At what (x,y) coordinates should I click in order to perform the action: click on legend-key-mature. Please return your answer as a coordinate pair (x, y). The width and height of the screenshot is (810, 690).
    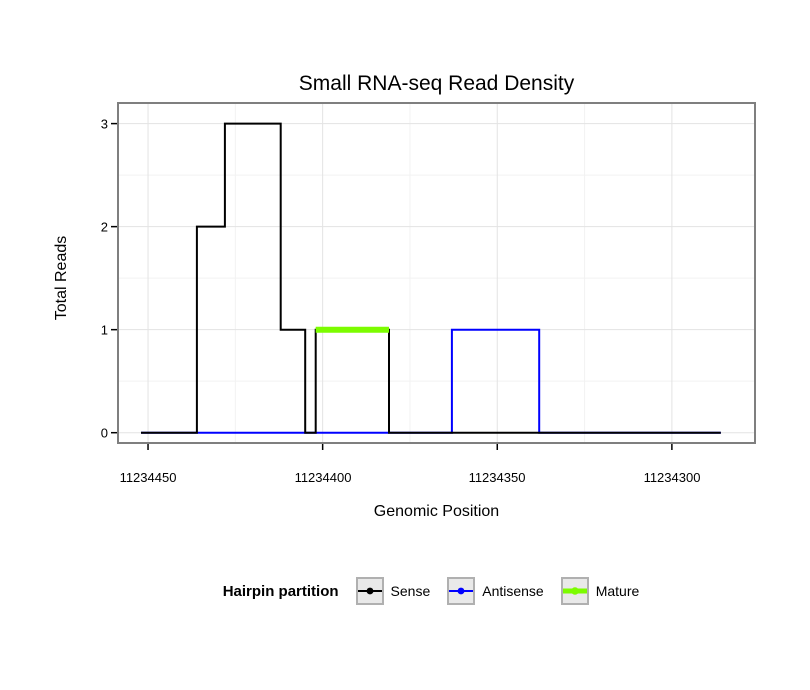
    Looking at the image, I should click on (574, 591).